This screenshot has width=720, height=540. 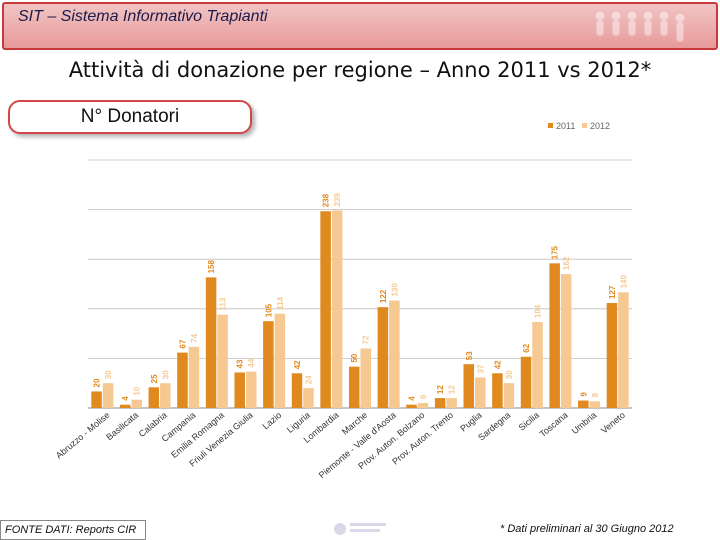 What do you see at coordinates (469, 355) in the screenshot?
I see `data-label-2011-13: 53` at bounding box center [469, 355].